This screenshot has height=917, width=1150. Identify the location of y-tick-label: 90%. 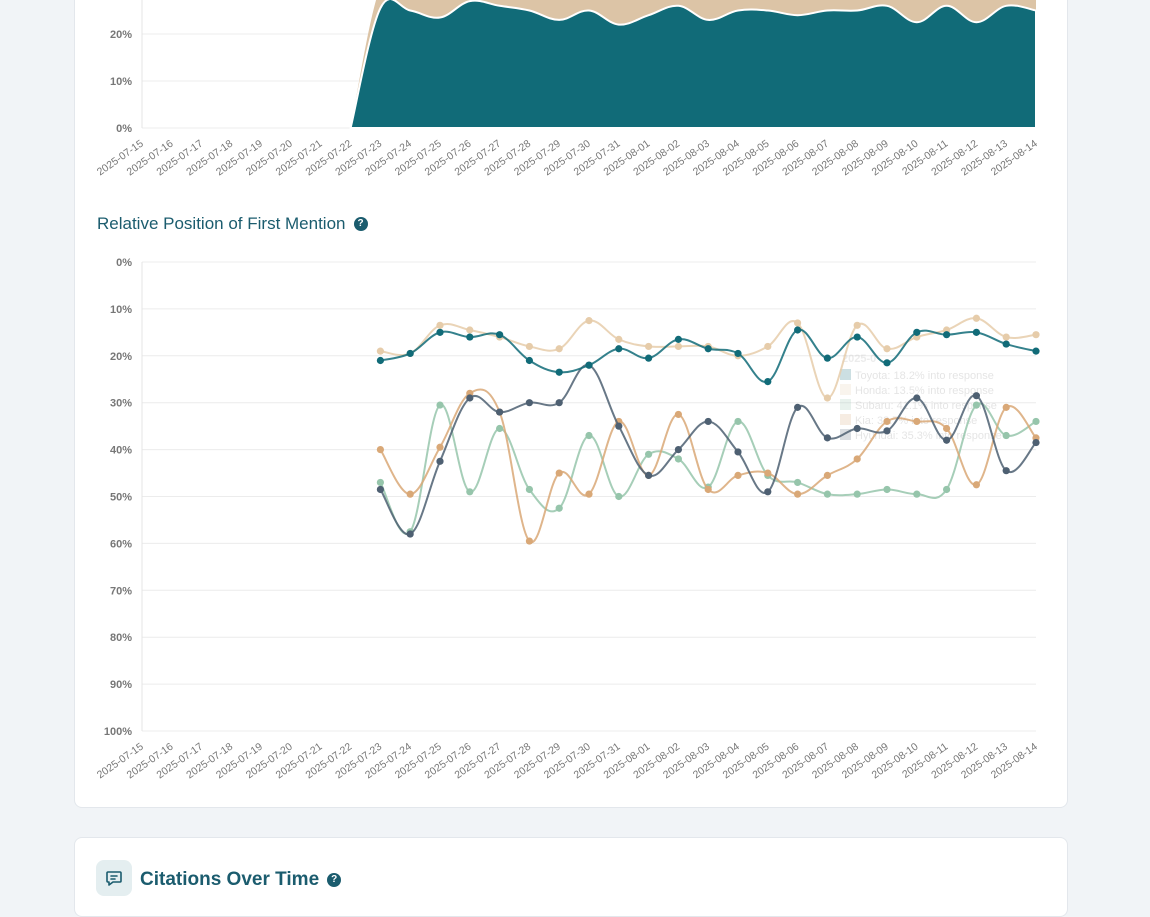
(121, 685).